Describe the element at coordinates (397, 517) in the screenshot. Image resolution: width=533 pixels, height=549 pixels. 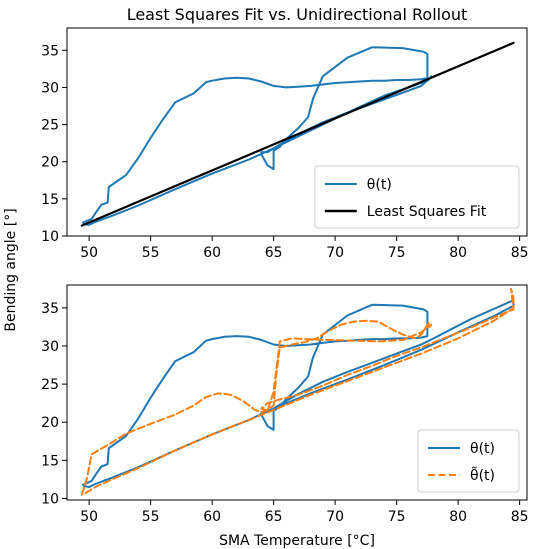
I see `x-tick-label-1-5: 75` at that location.